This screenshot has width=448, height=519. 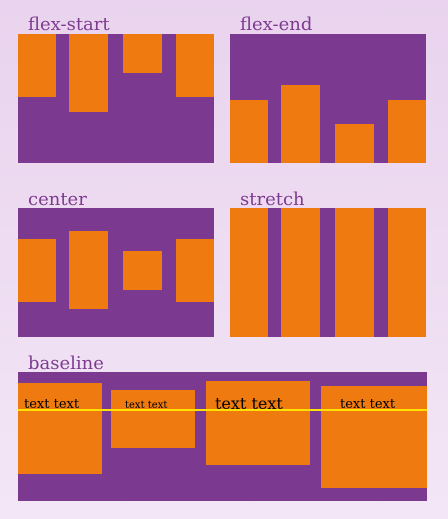 I want to click on label-stretch: stretch, so click(x=272, y=199).